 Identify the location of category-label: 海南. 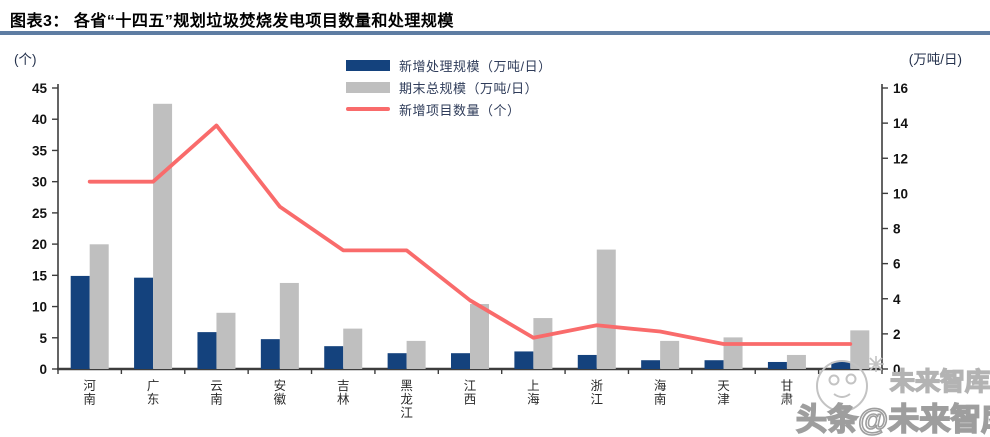
(660, 392).